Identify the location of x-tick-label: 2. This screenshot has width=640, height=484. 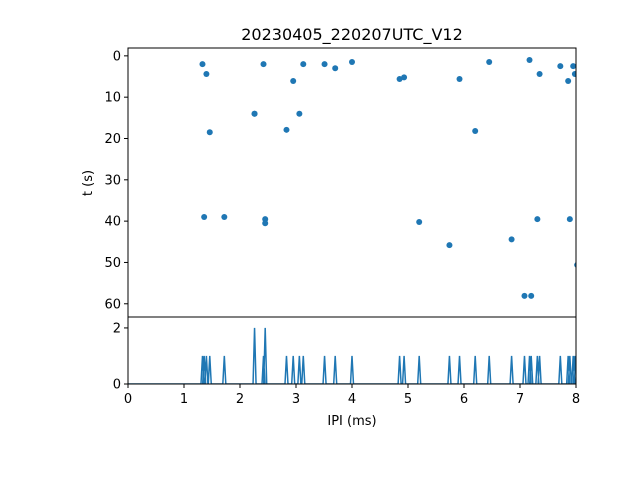
(240, 399).